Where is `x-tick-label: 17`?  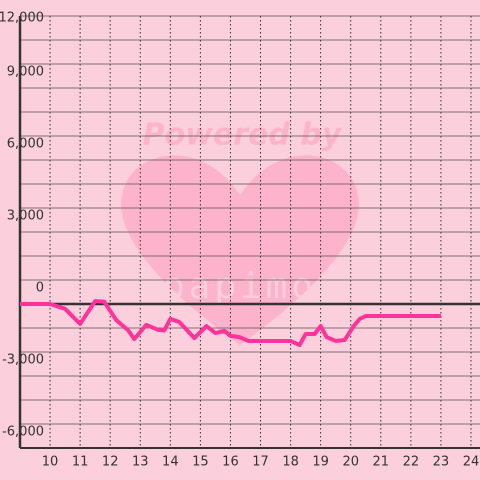
x-tick-label: 17 is located at coordinates (260, 462).